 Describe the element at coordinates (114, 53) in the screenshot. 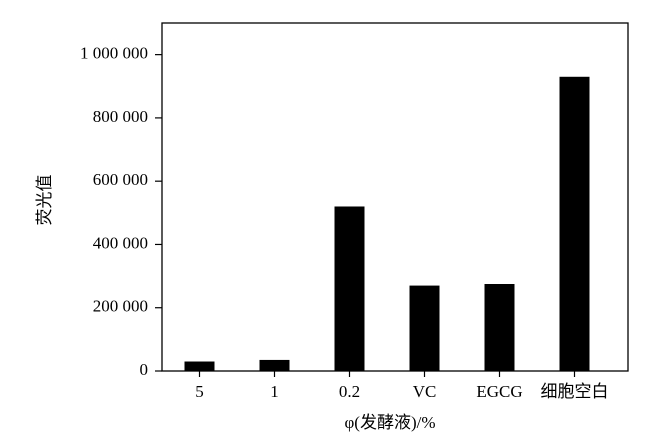

I see `y-tick-label: 1 000 000` at that location.